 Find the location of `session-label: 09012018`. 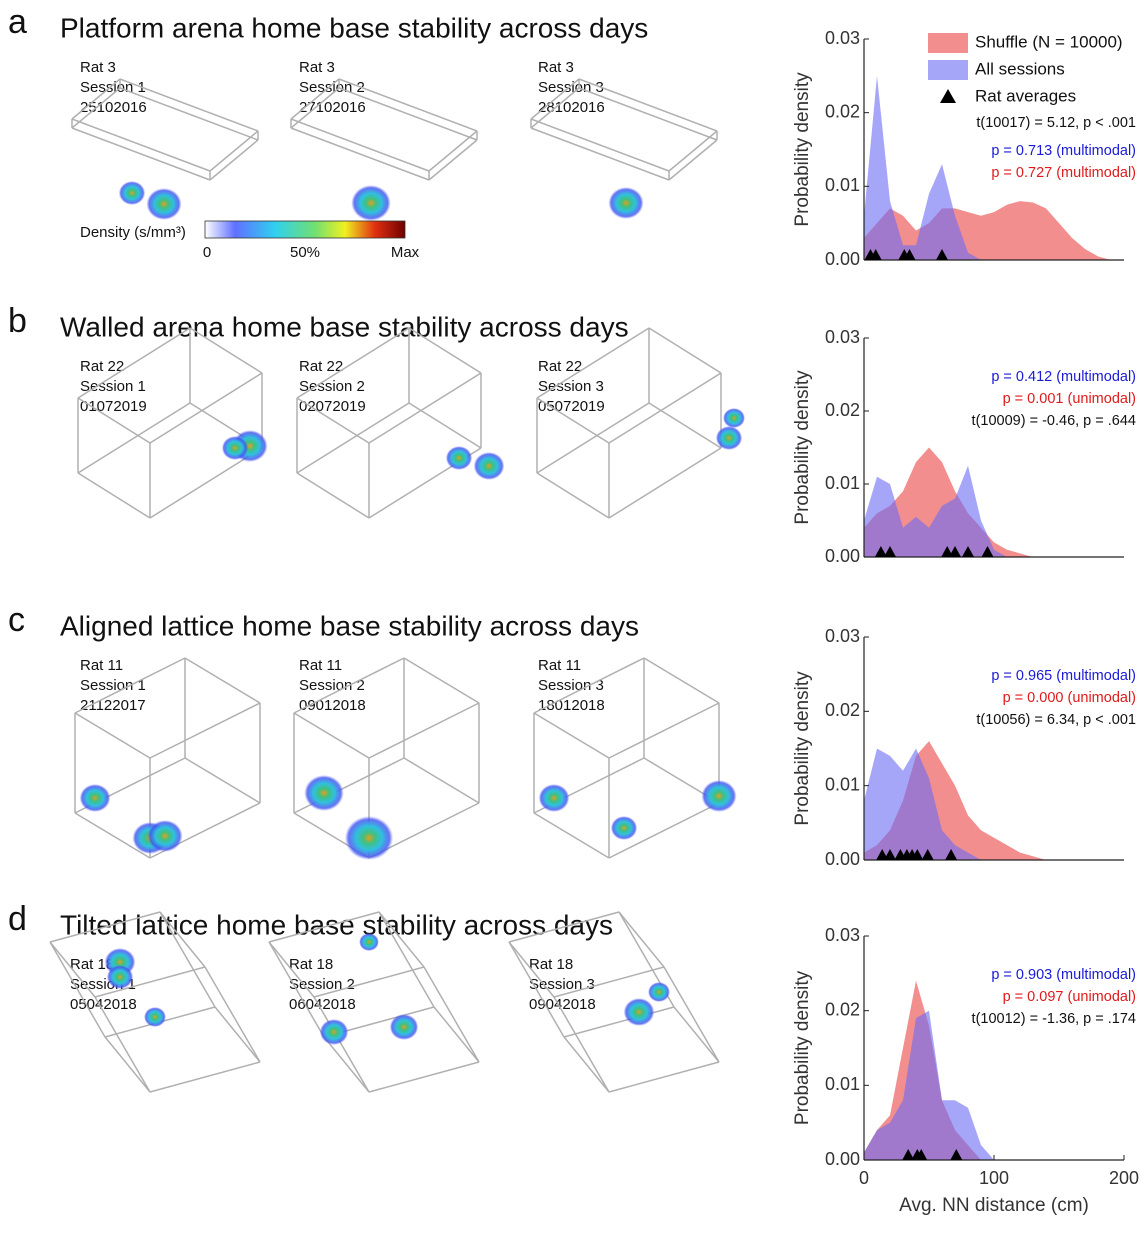

session-label: 09012018 is located at coordinates (332, 705).